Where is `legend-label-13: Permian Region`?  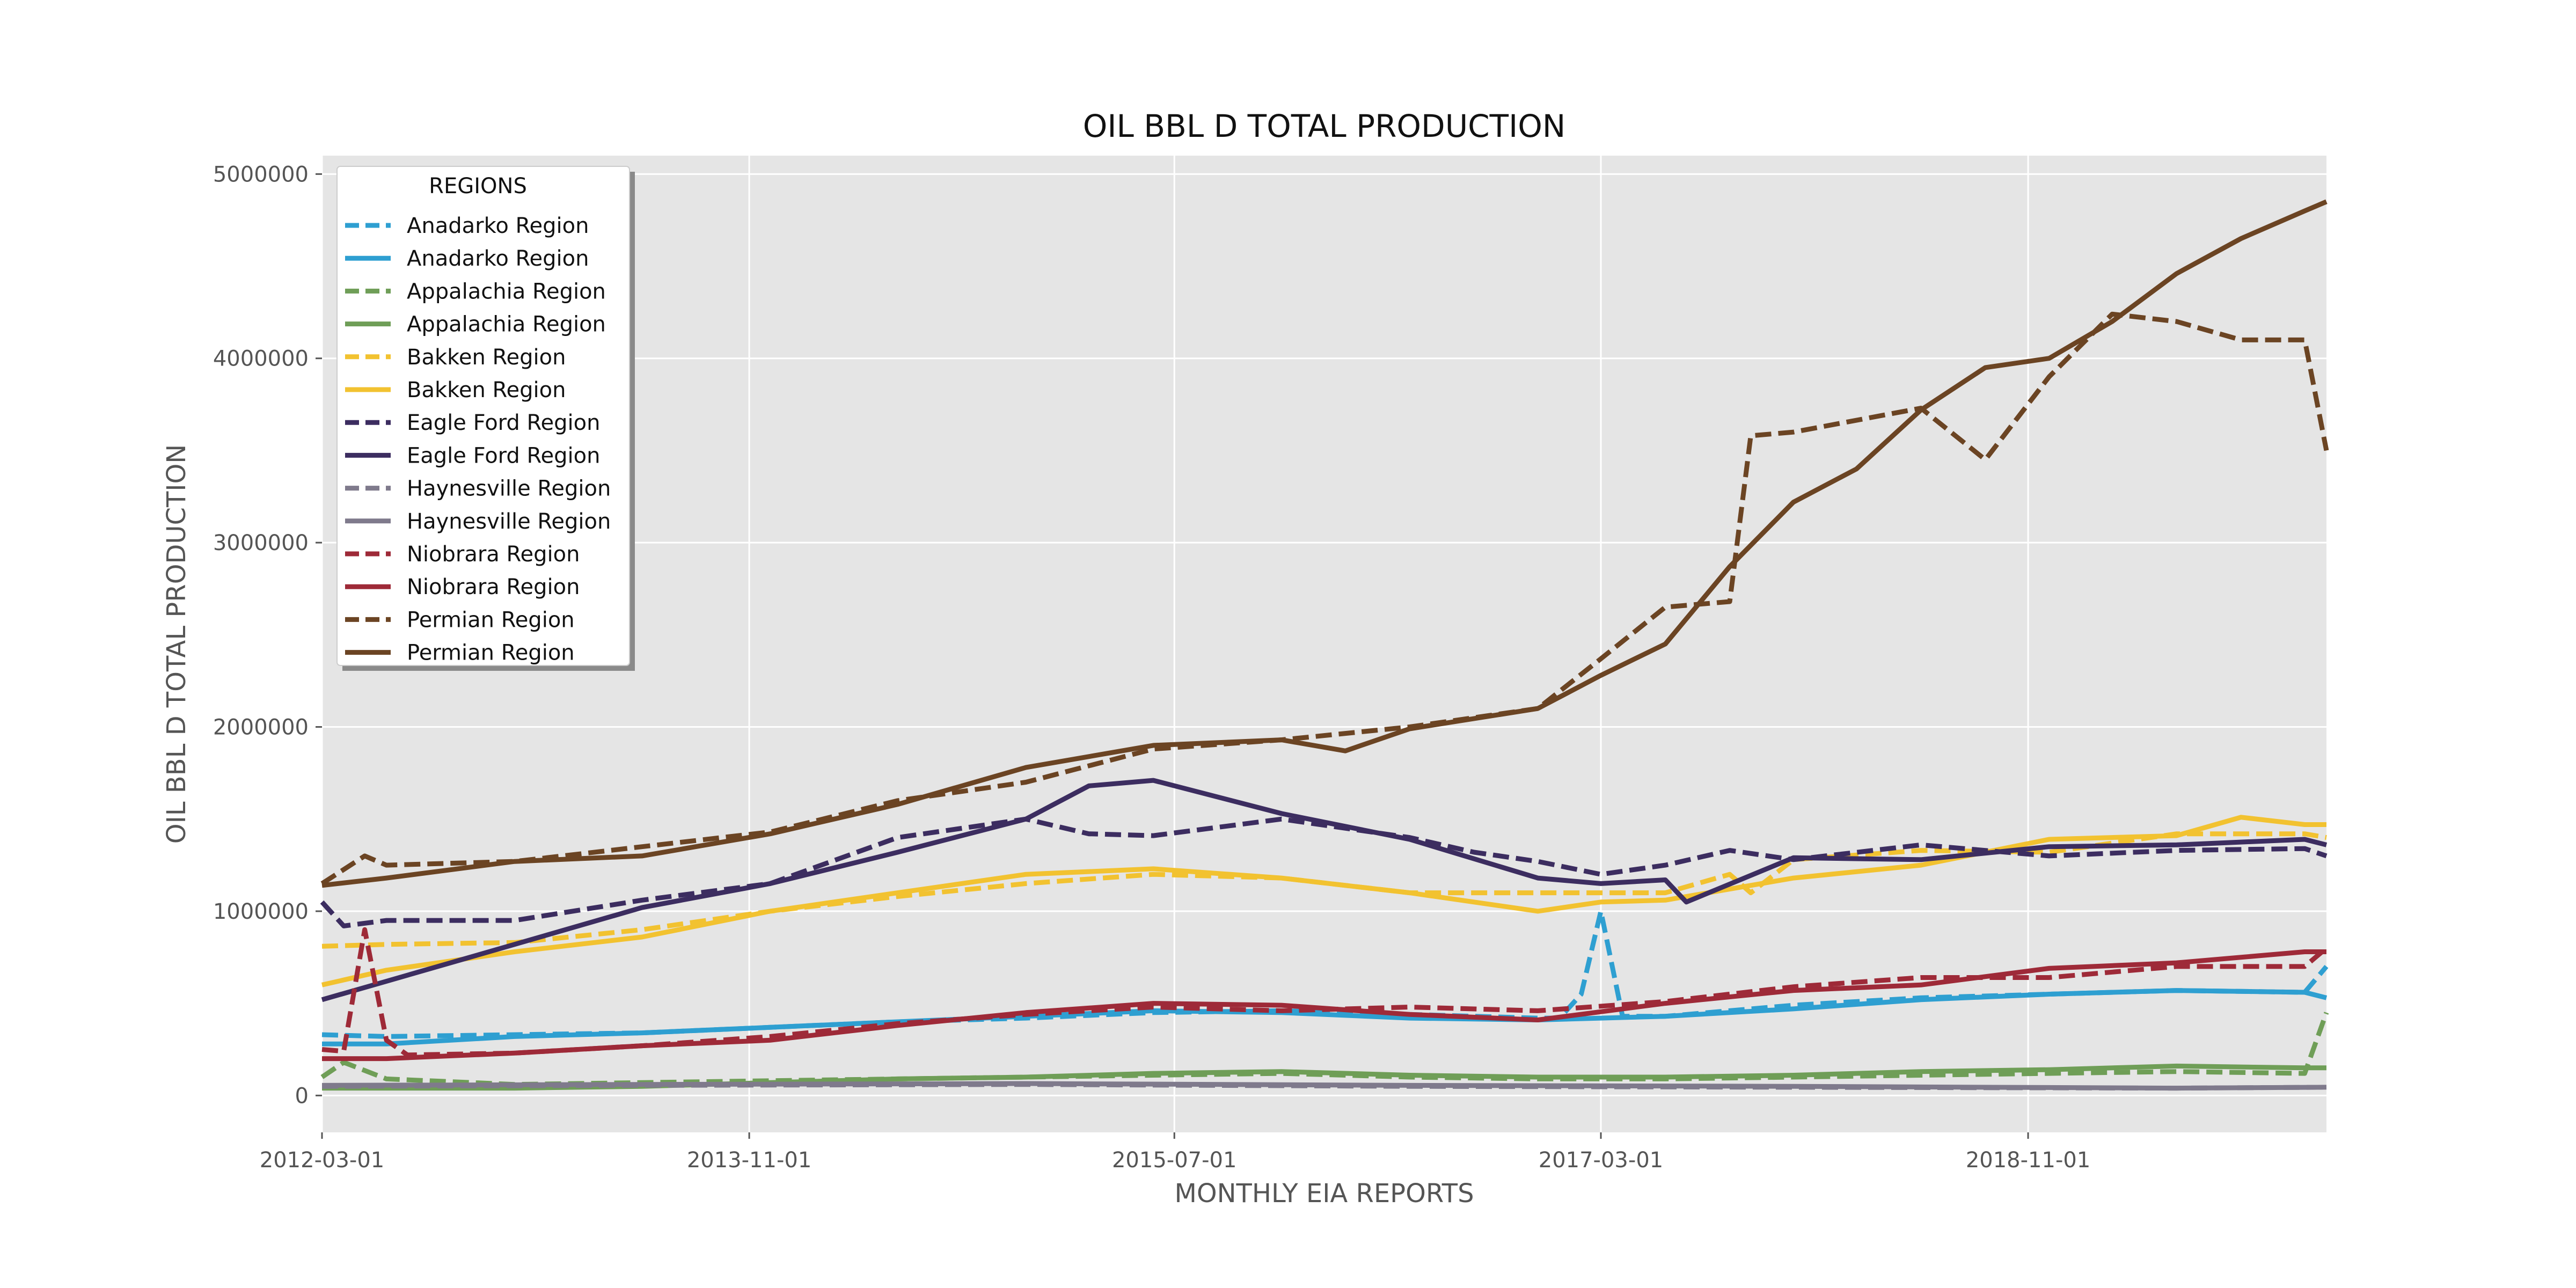 legend-label-13: Permian Region is located at coordinates (491, 653).